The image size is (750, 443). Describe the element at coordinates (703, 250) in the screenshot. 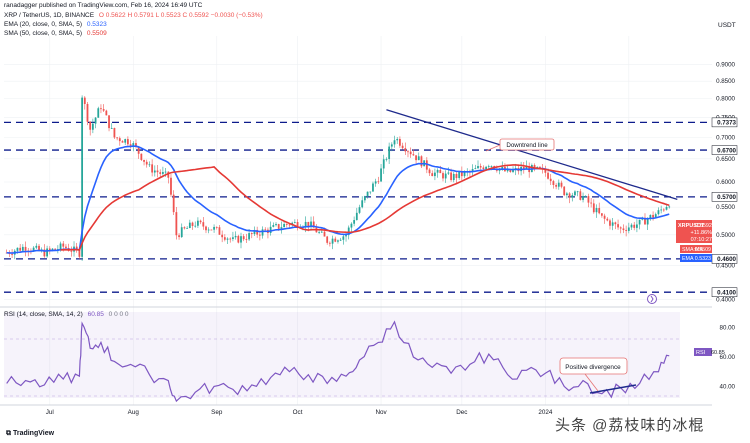

I see `sma-badge-value: 0.5509` at that location.